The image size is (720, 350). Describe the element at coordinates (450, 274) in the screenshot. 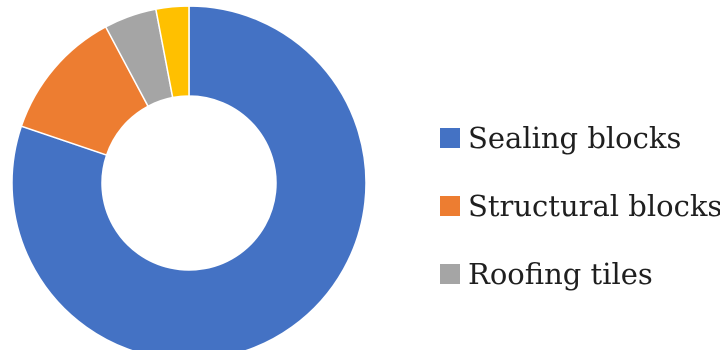

I see `legend-swatch-roofing-tiles` at that location.